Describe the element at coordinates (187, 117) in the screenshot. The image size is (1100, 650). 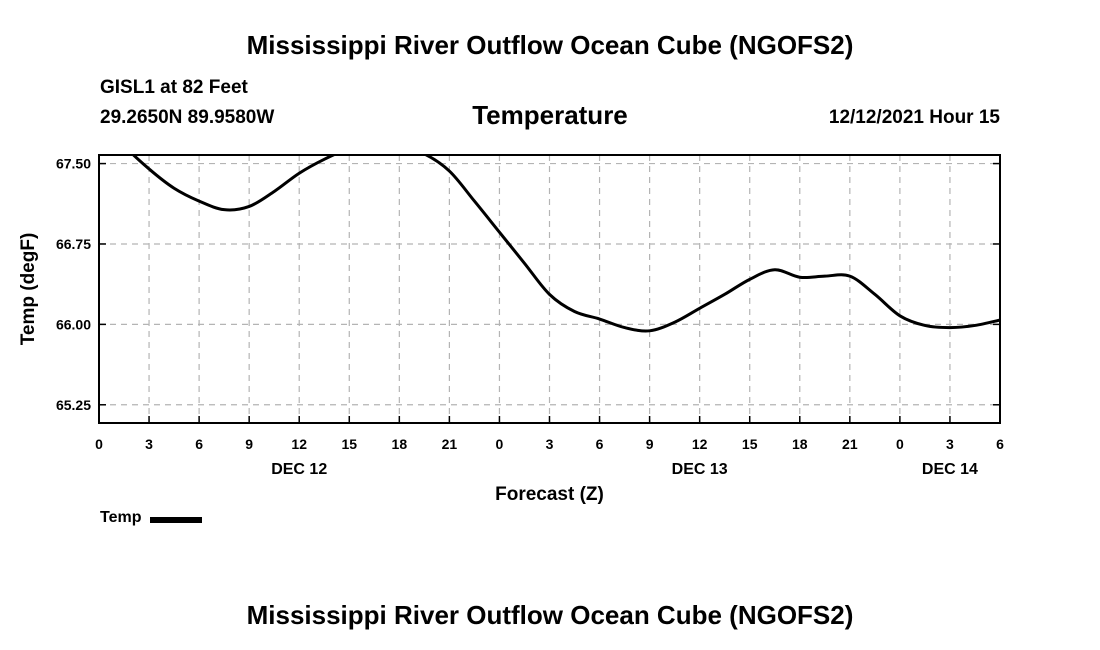
I see `coordinates-label: 29.2650N 89.9580W` at that location.